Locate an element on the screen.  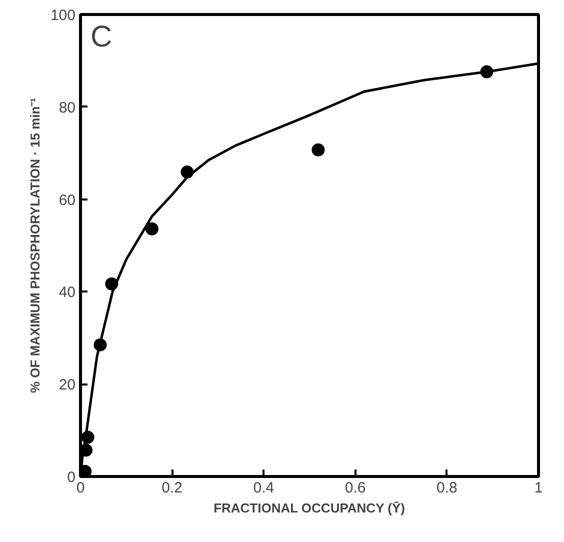
x-tick-label: 0.2 is located at coordinates (172, 488).